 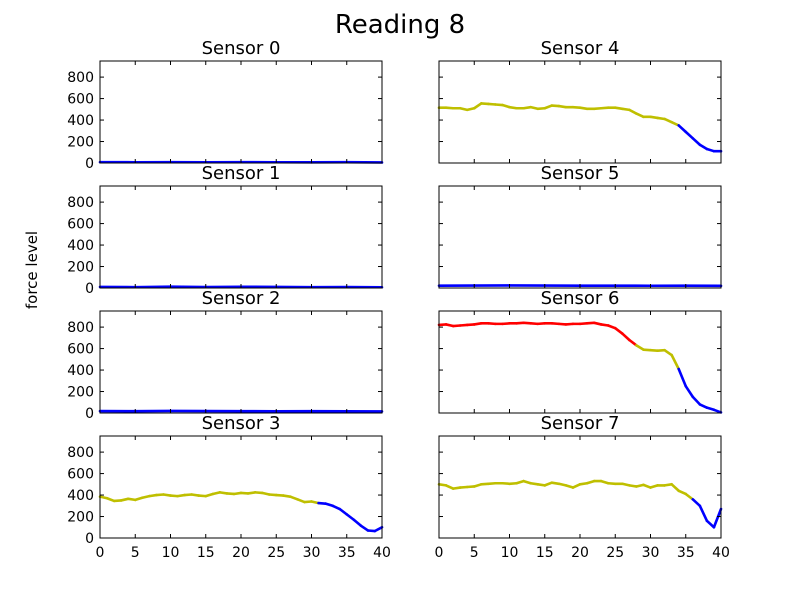 I want to click on panel-sensor-2: Sensor 2 0 200 400 600 800, so click(x=225, y=355).